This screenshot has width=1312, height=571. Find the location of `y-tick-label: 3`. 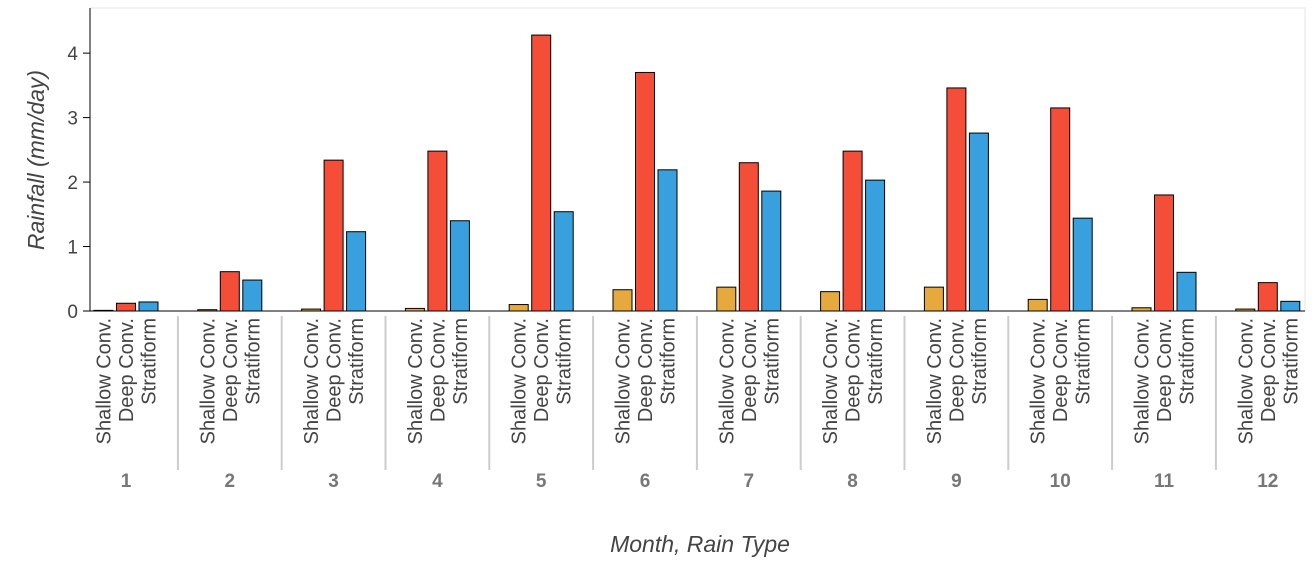

y-tick-label: 3 is located at coordinates (72, 119).